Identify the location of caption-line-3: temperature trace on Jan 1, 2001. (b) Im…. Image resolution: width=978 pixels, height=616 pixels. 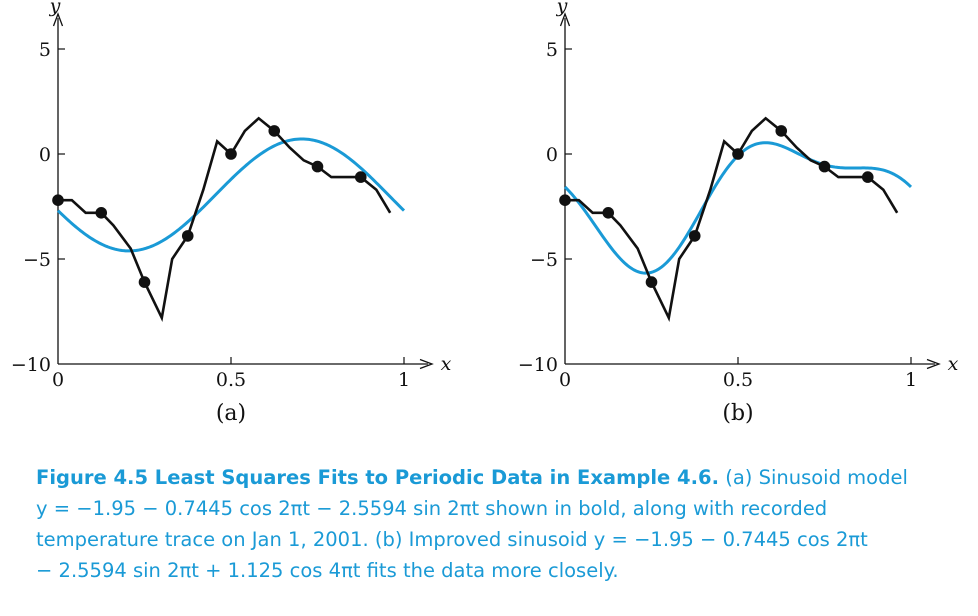
(452, 539).